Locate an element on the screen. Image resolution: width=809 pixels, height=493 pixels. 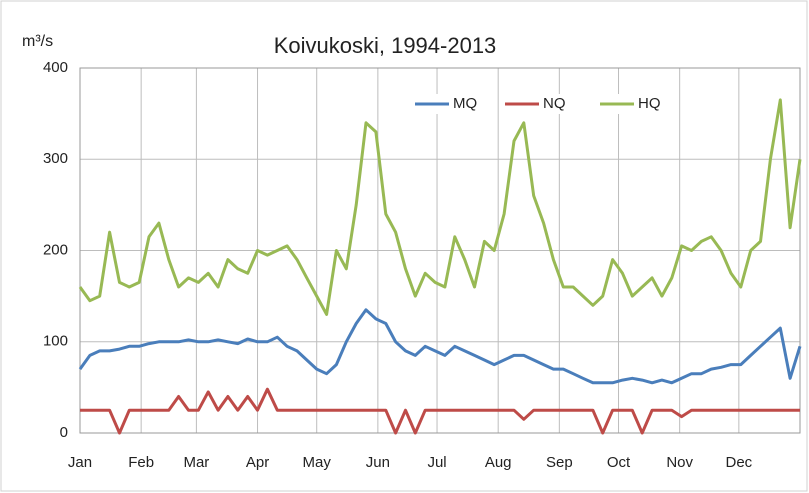
x-tick-label: Jun is located at coordinates (378, 462).